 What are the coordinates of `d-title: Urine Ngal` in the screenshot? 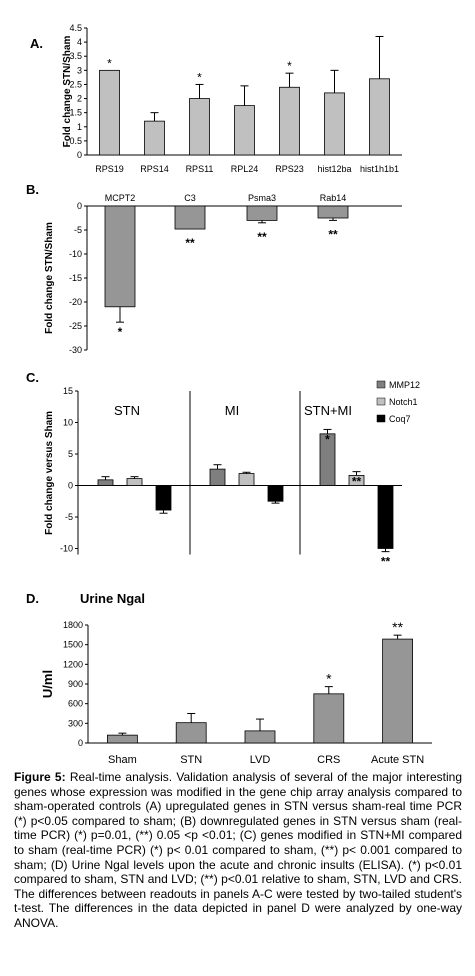 It's located at (112, 598).